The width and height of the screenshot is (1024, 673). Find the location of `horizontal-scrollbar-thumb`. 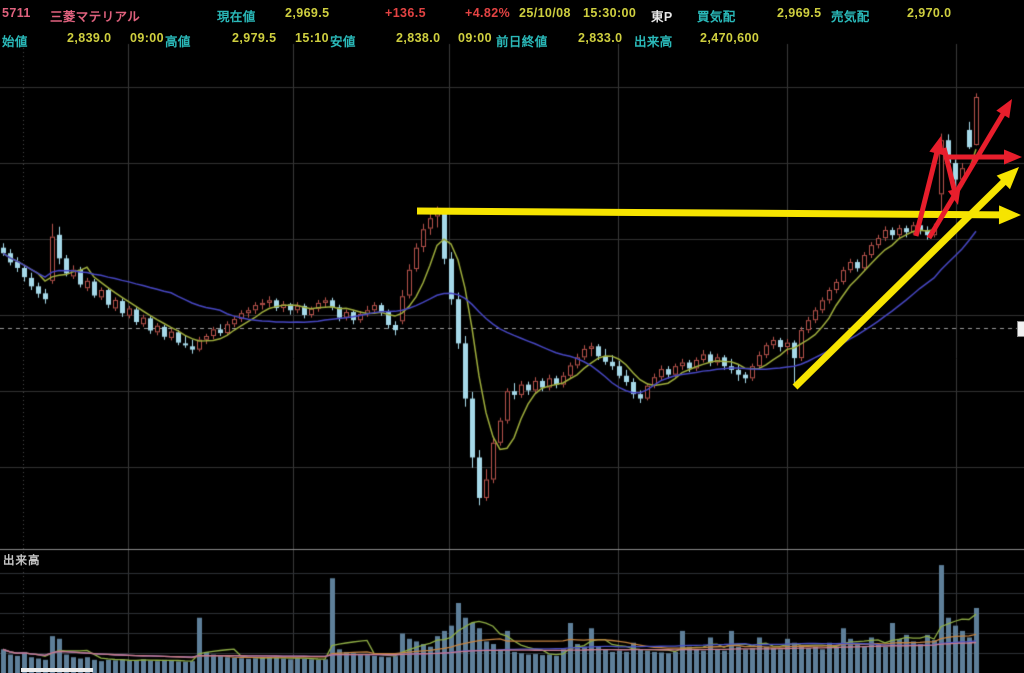

horizontal-scrollbar-thumb is located at coordinates (57, 670).